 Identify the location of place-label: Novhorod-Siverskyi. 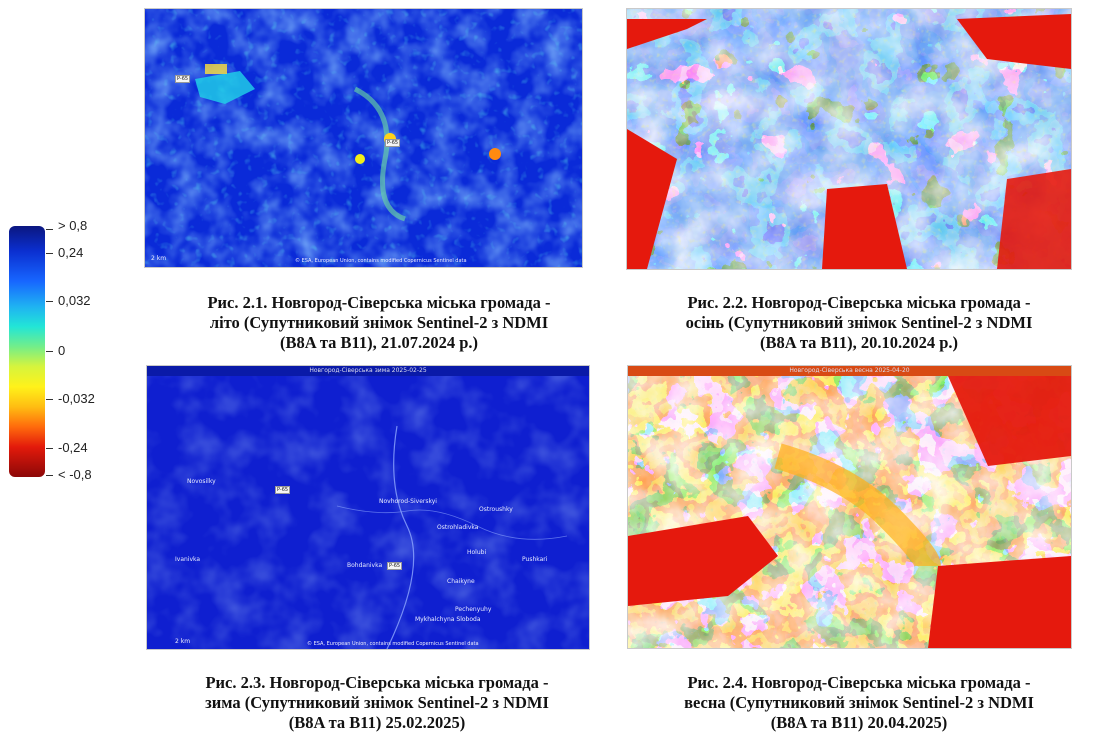
(408, 501).